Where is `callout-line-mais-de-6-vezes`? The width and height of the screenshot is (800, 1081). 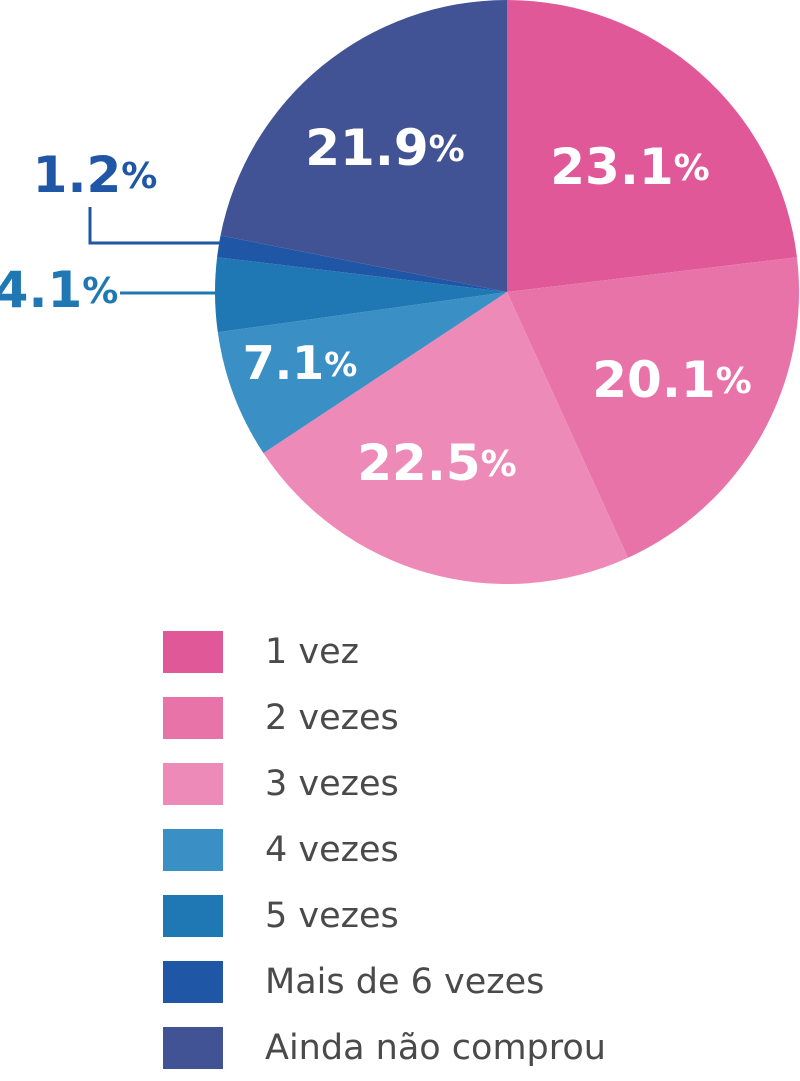 callout-line-mais-de-6-vezes is located at coordinates (154, 226).